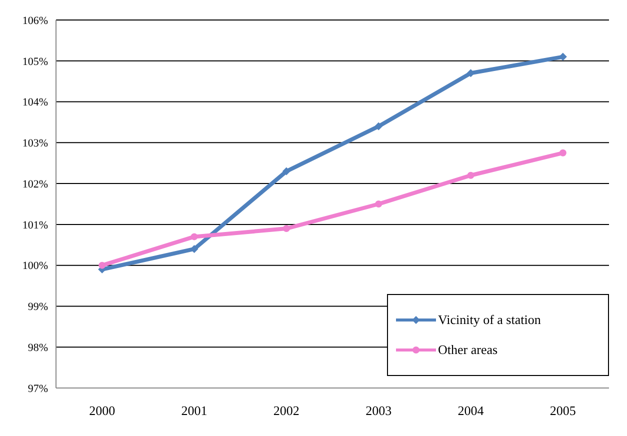 Image resolution: width=627 pixels, height=436 pixels. I want to click on y-tick-label: 97%, so click(38, 388).